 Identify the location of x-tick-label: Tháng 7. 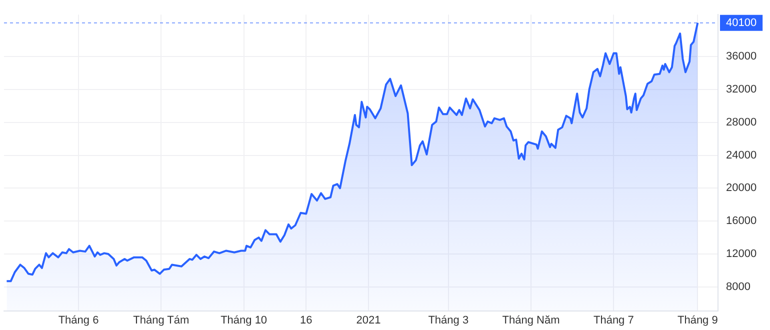
(613, 320).